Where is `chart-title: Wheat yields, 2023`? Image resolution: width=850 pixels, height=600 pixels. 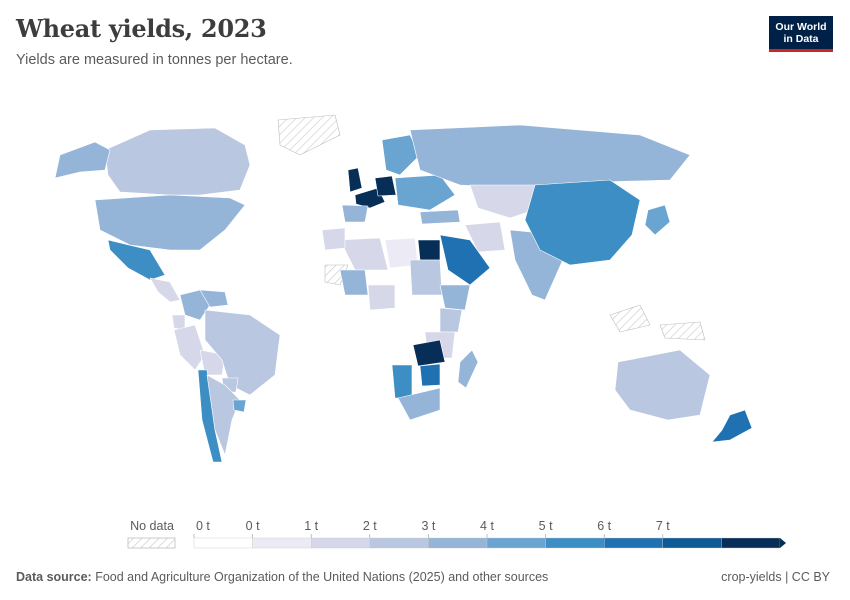
chart-title: Wheat yields, 2023 is located at coordinates (141, 28).